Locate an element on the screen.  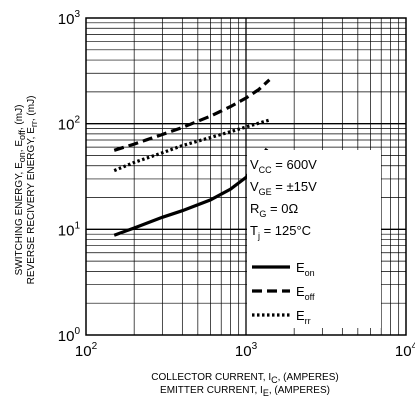
condition-text: RG = 0Ω is located at coordinates (274, 210).